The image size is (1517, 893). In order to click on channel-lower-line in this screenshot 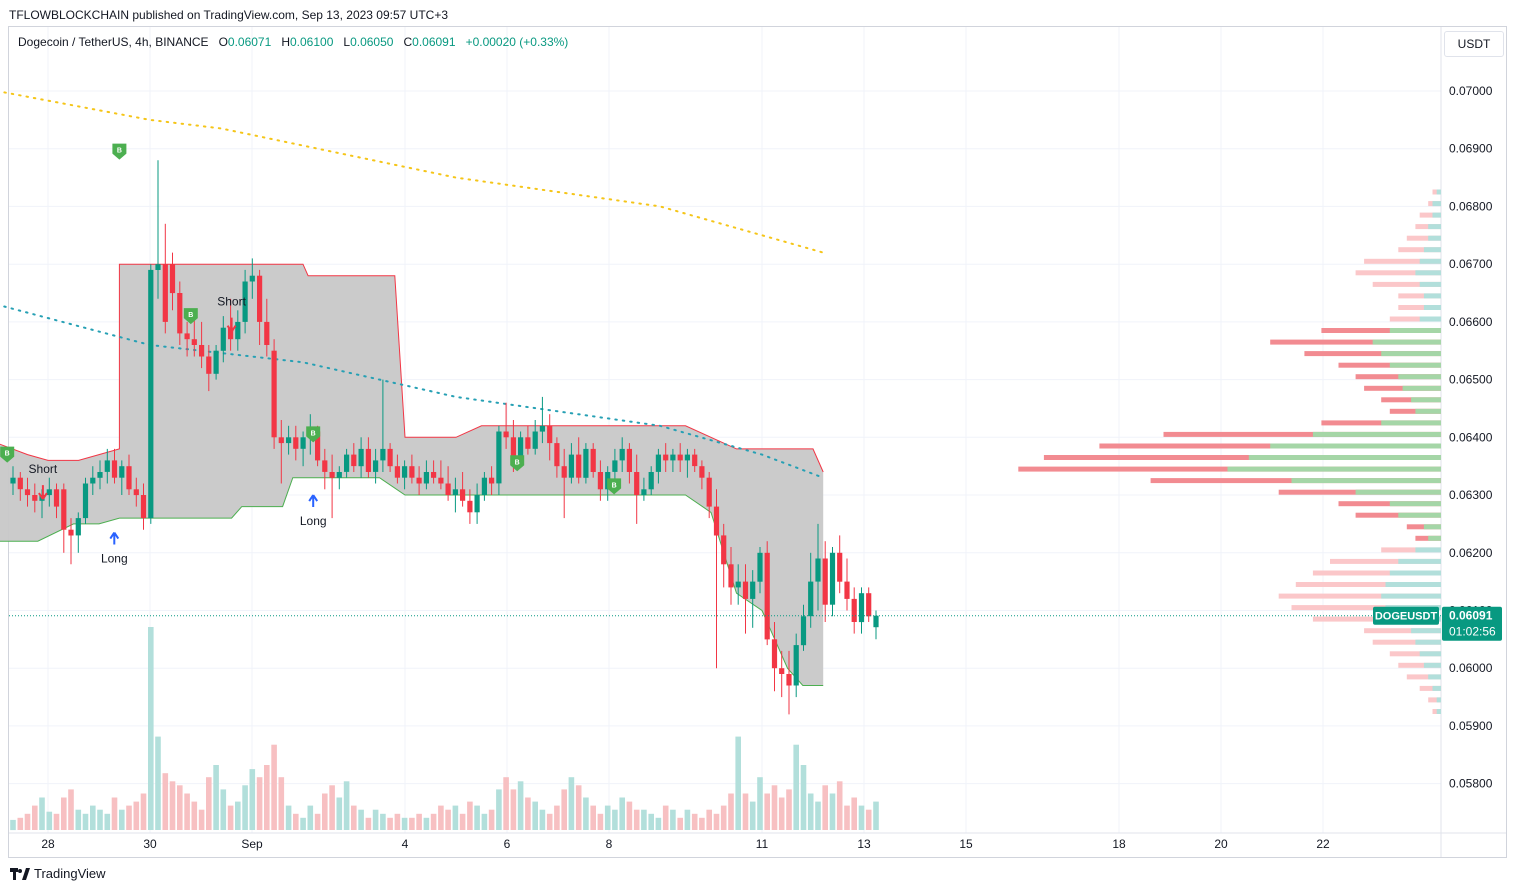, I will do `click(412, 581)`.